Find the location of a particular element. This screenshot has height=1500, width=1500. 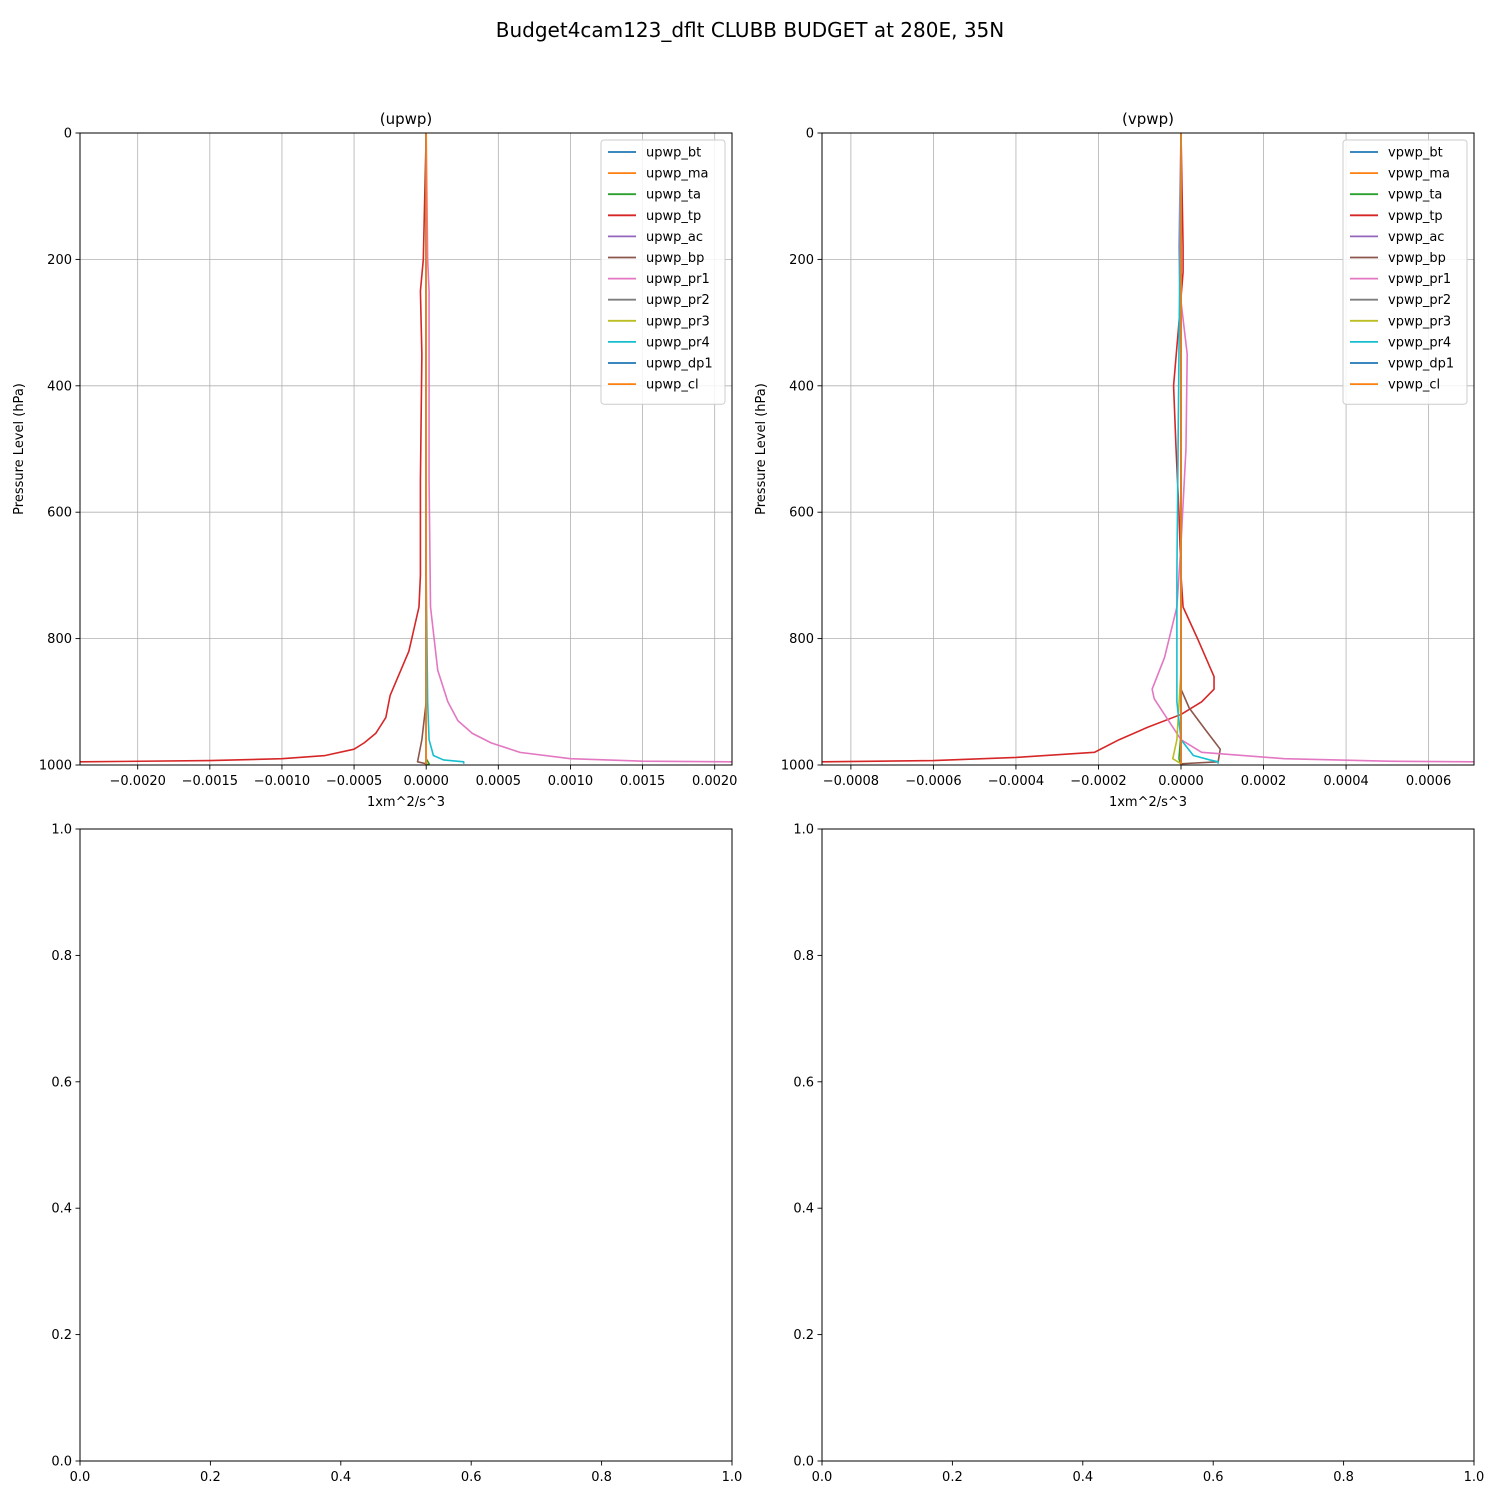

legend-box is located at coordinates (1405, 272).